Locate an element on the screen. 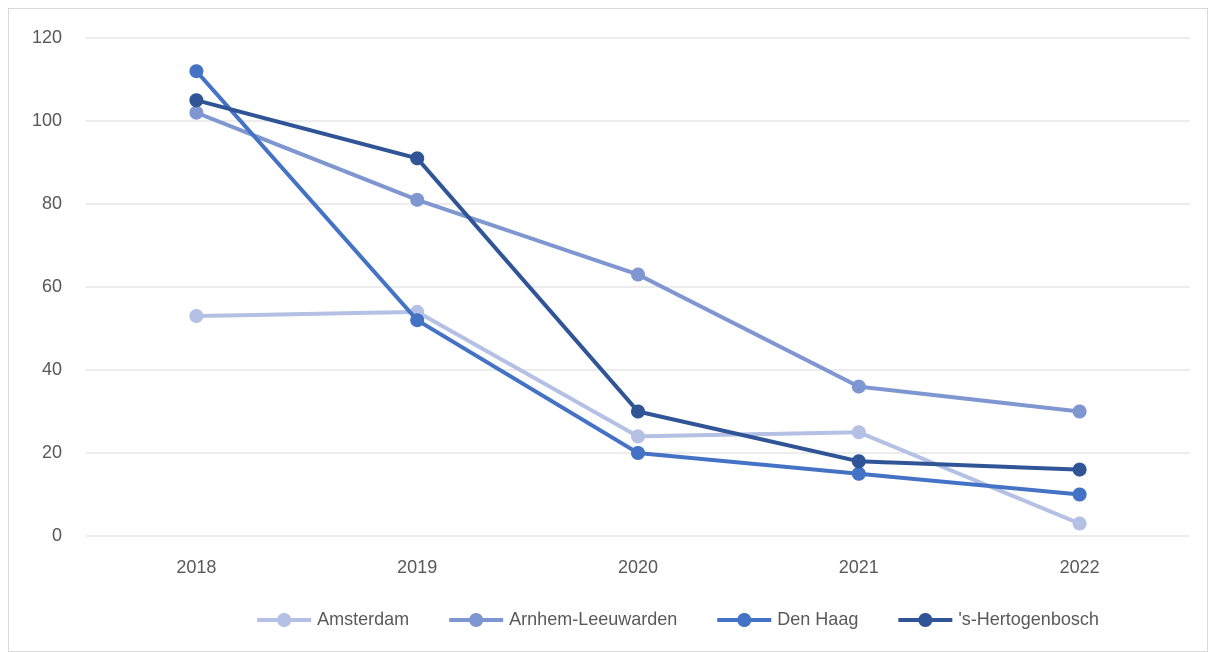 The height and width of the screenshot is (652, 1208). legend-label: Den Haag is located at coordinates (817, 619).